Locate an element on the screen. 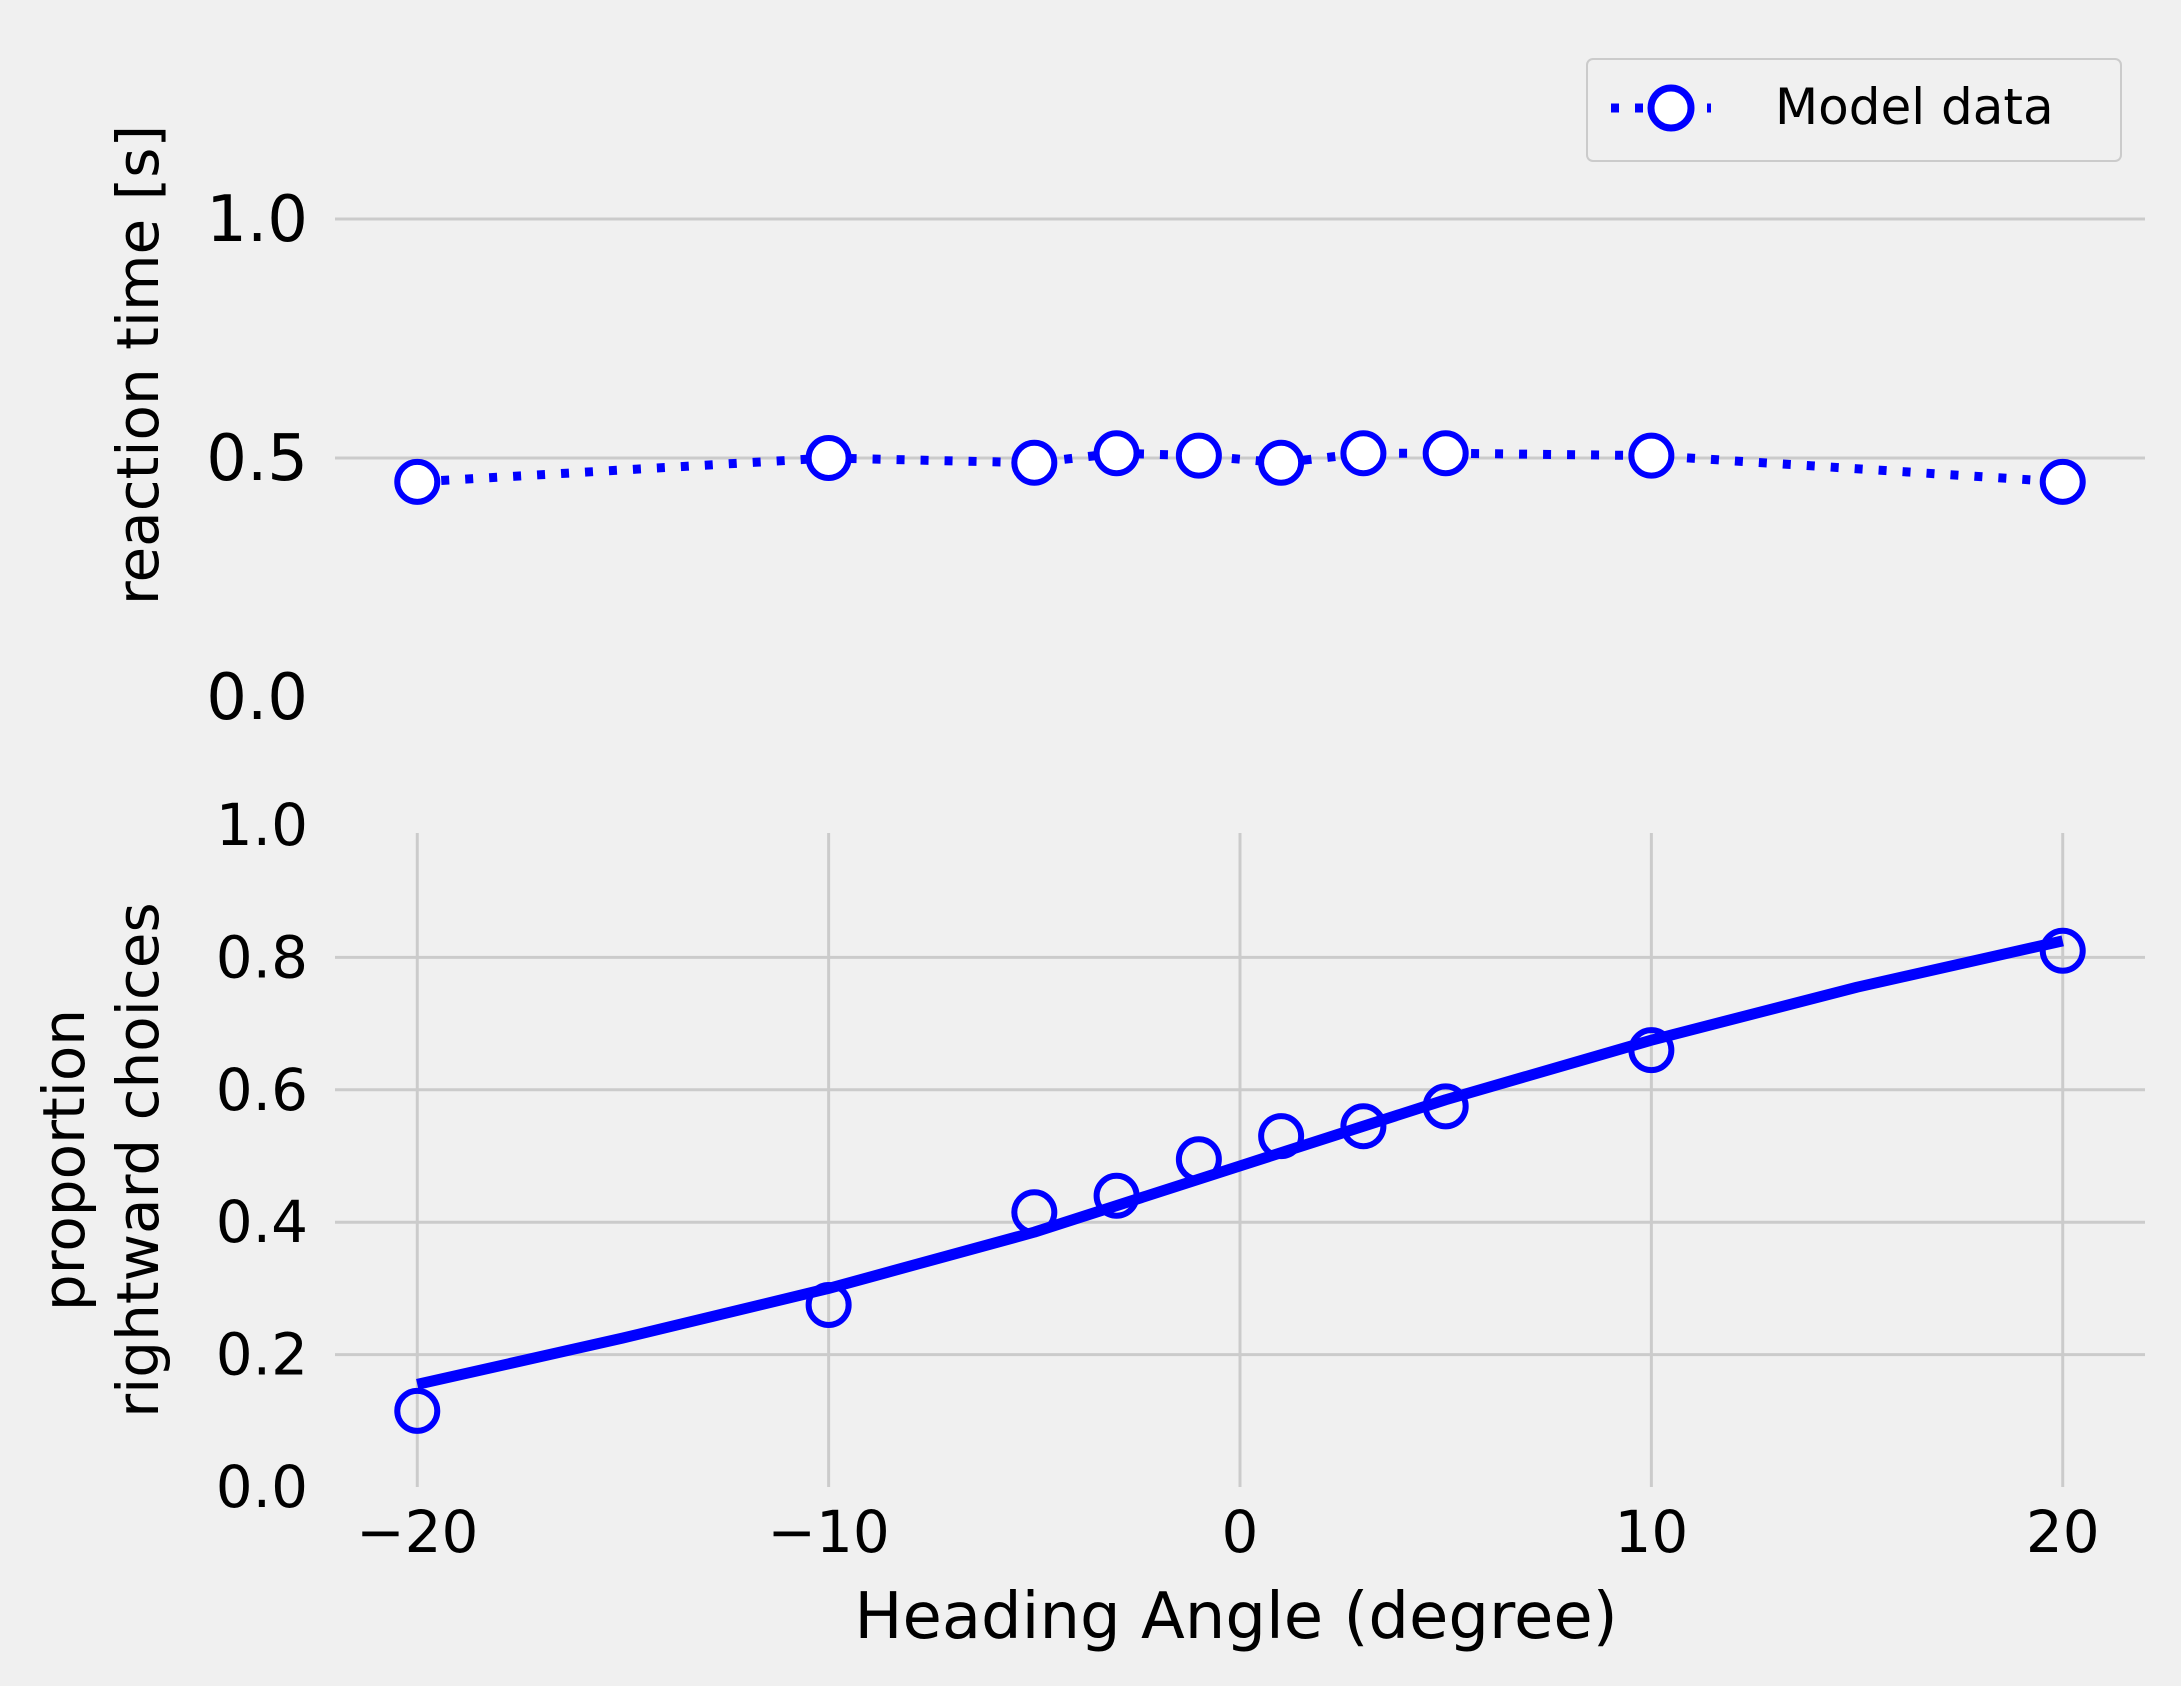  top-gridlines is located at coordinates (1240, 338).